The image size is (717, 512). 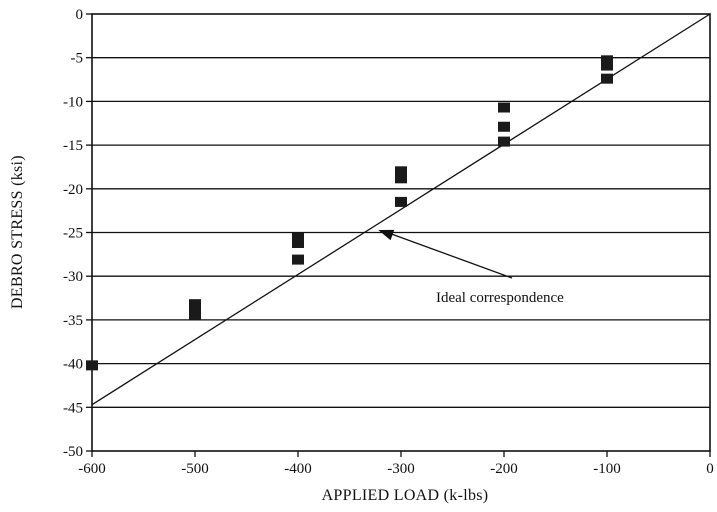 What do you see at coordinates (73, 408) in the screenshot?
I see `y-tick-label: -45` at bounding box center [73, 408].